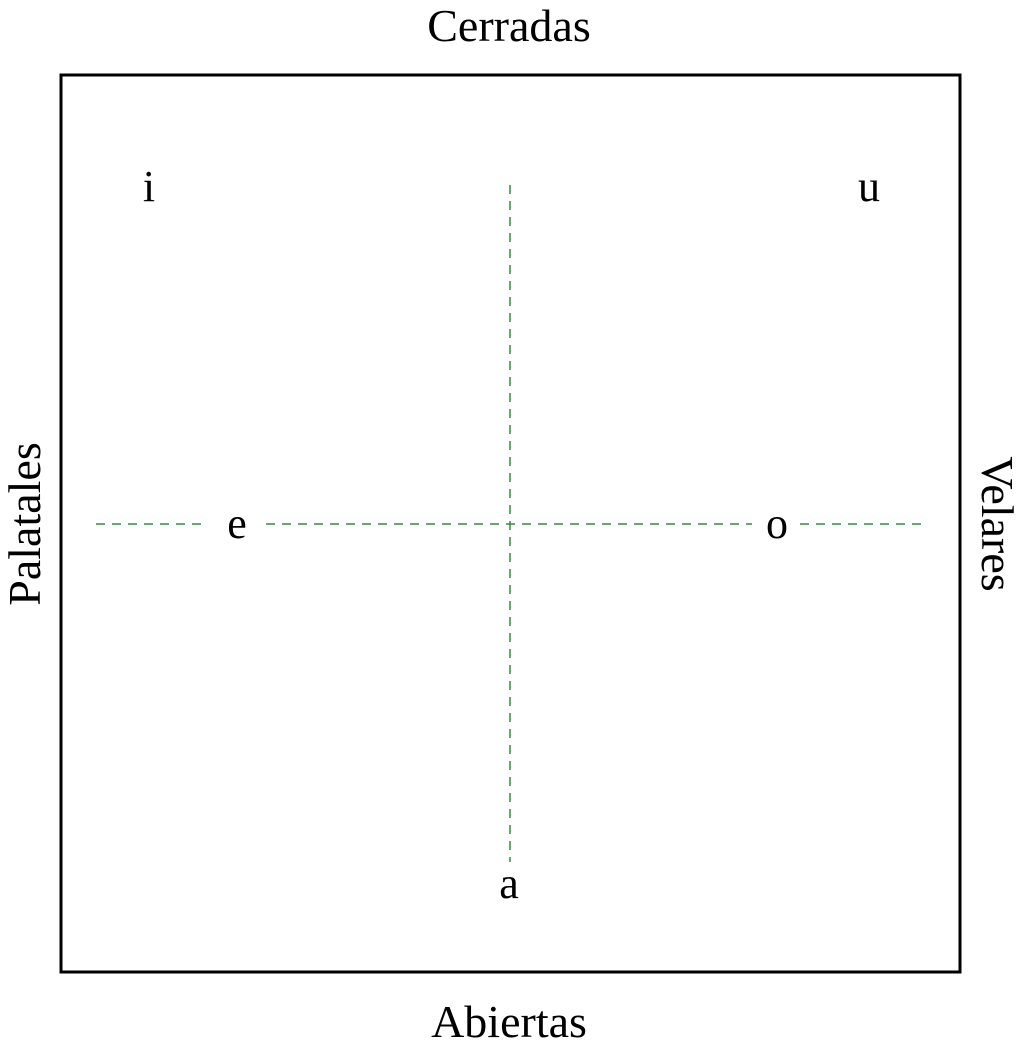 The width and height of the screenshot is (1020, 1050). Describe the element at coordinates (777, 523) in the screenshot. I see `vowel-o: o` at that location.